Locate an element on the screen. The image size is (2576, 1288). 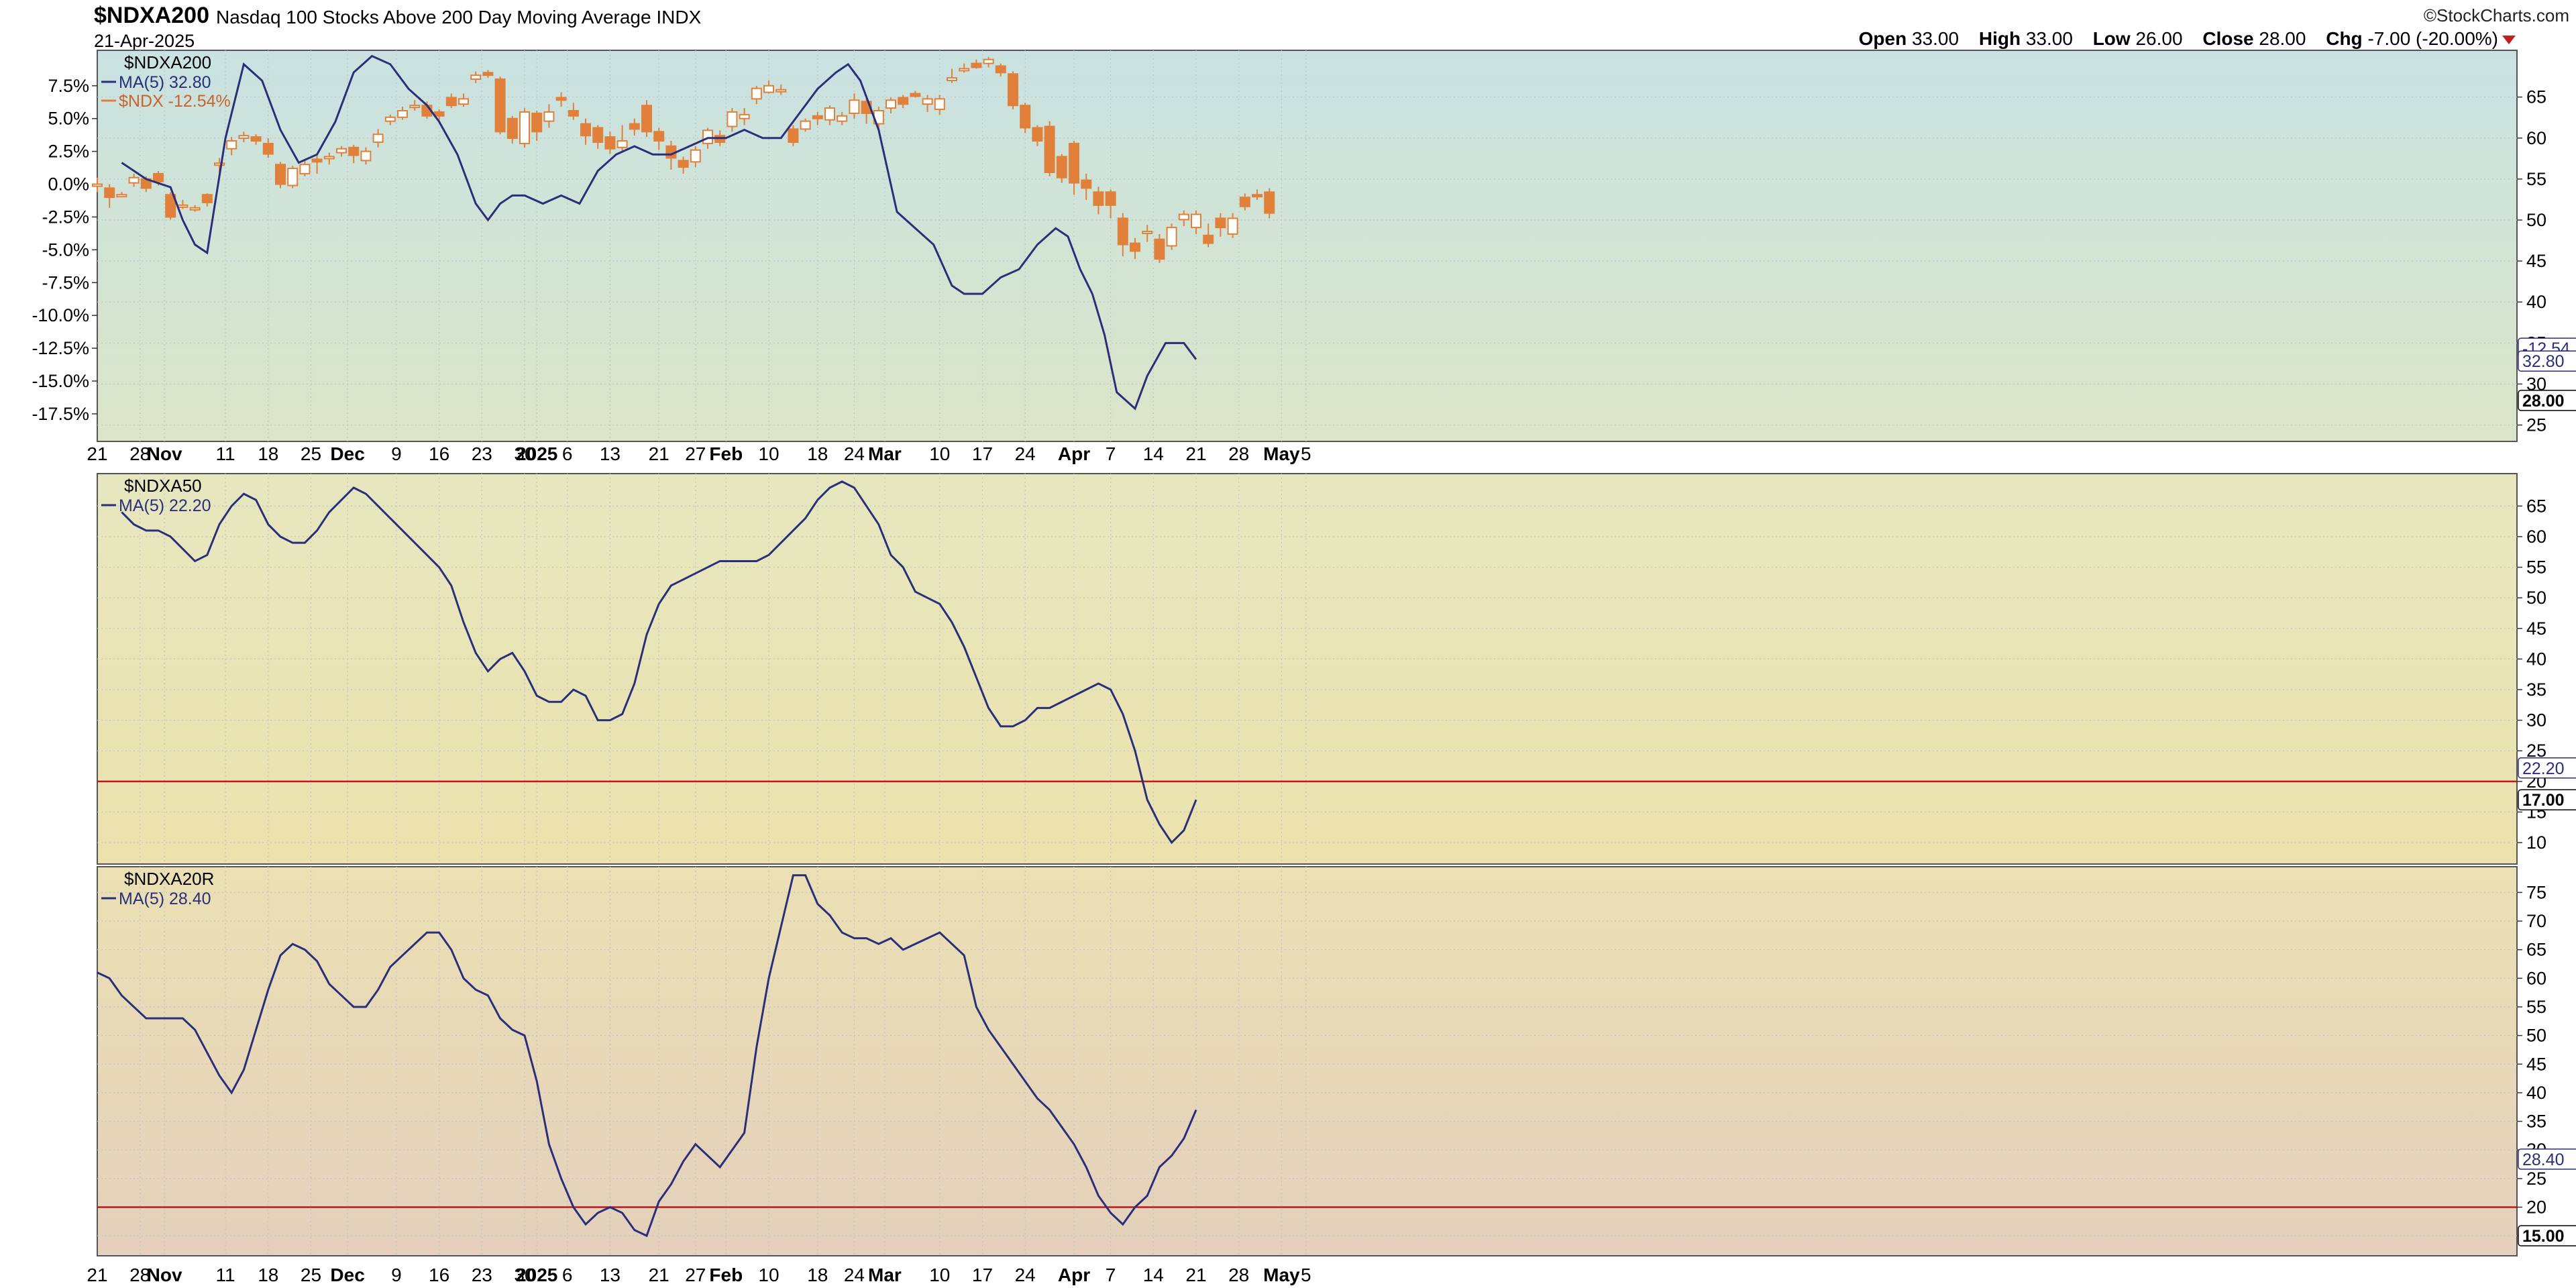
x-axis-label: 6 is located at coordinates (567, 1275).